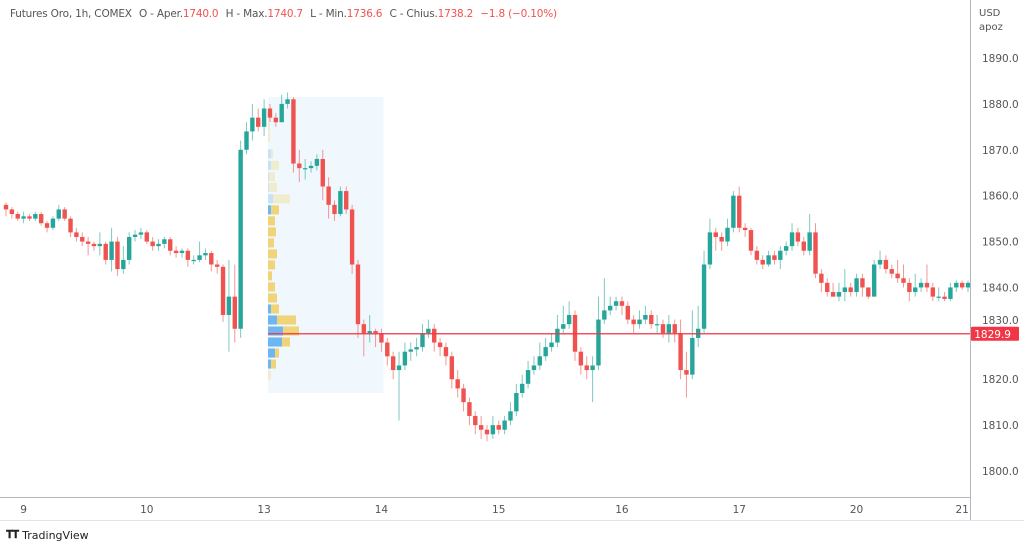 Image resolution: width=1024 pixels, height=545 pixels. What do you see at coordinates (991, 27) in the screenshot?
I see `scale-mode-label: apoz` at bounding box center [991, 27].